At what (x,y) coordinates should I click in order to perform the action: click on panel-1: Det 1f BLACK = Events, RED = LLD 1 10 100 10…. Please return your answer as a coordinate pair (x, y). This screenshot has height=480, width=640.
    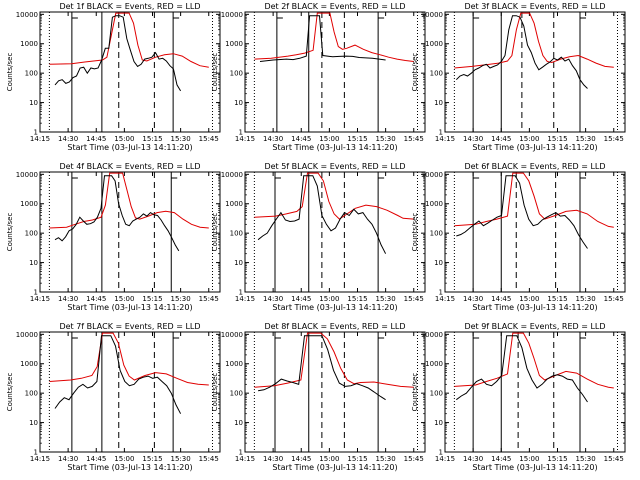
    Looking at the image, I should click on (113, 77).